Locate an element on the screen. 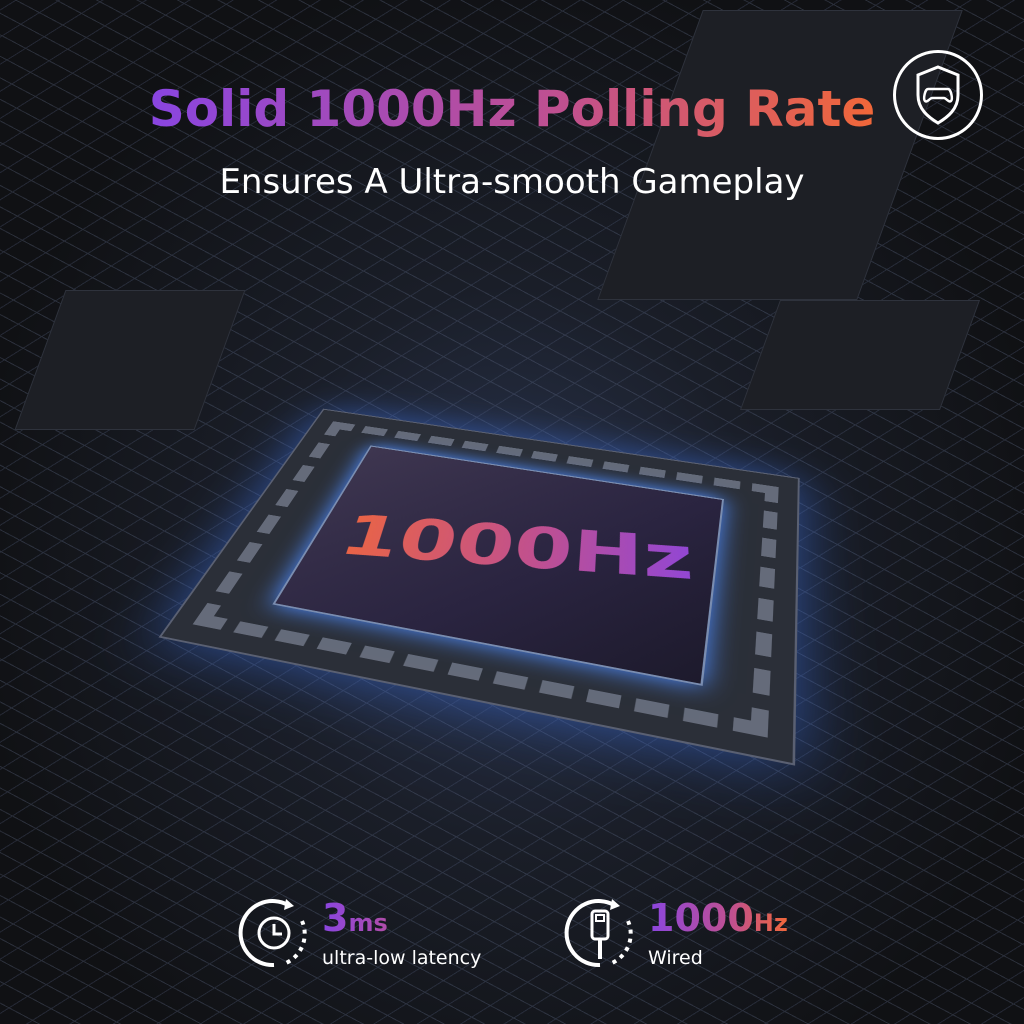 The width and height of the screenshot is (1024, 1024). polling-value: 1000Hz is located at coordinates (718, 920).